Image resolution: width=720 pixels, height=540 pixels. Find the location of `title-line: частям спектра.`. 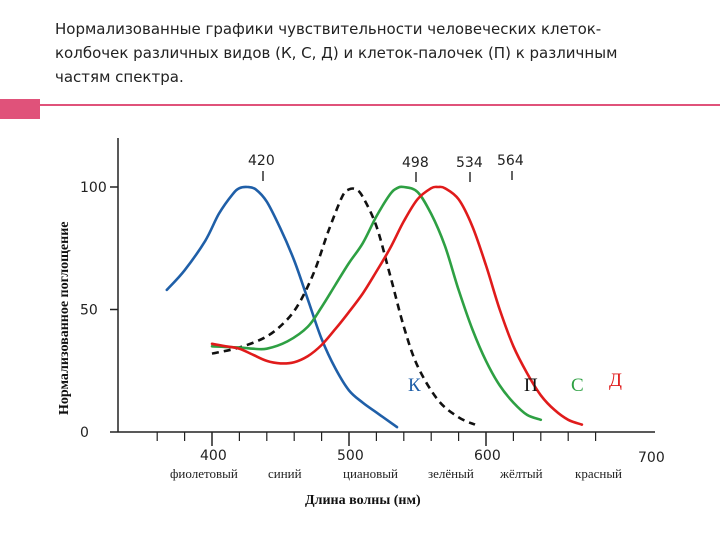

title-line: частям спектра. is located at coordinates (119, 77).